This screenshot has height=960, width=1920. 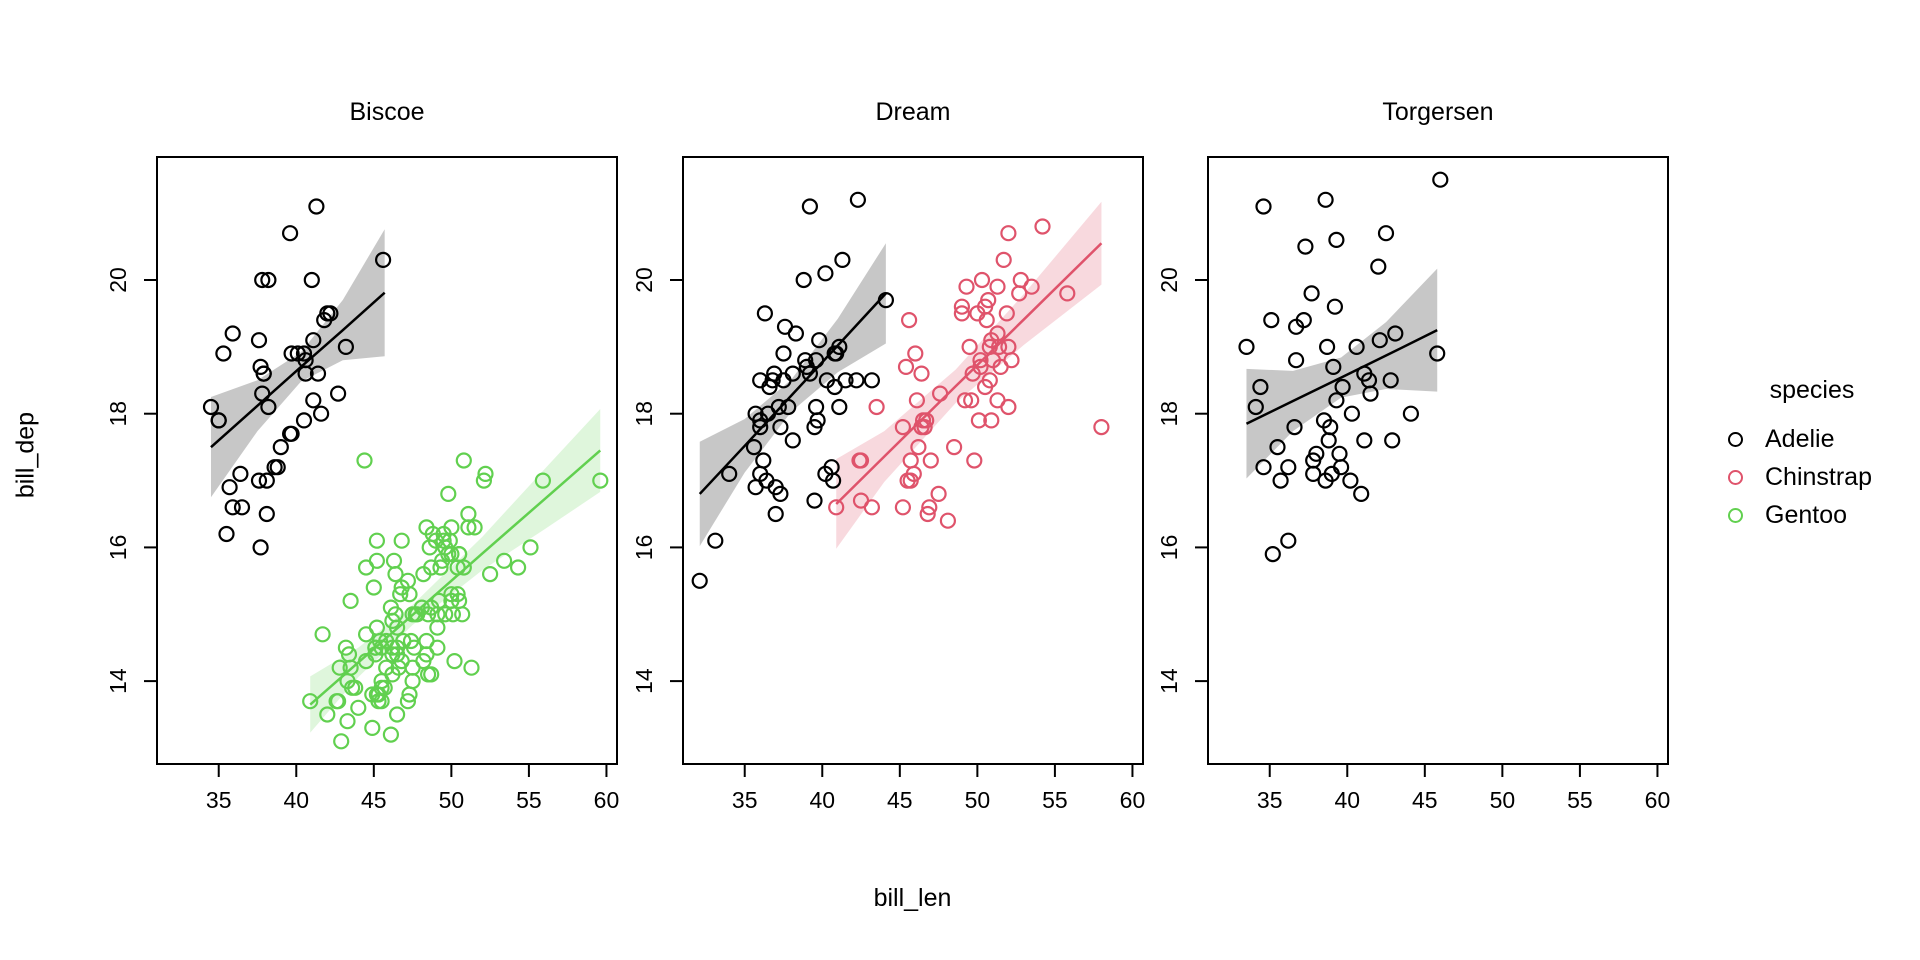 I want to click on x-tick-label: 45, so click(x=374, y=800).